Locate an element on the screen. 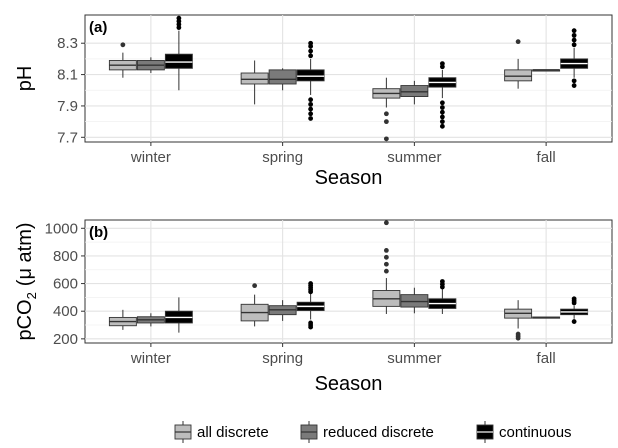  y-tick-label: 200 is located at coordinates (65, 339).